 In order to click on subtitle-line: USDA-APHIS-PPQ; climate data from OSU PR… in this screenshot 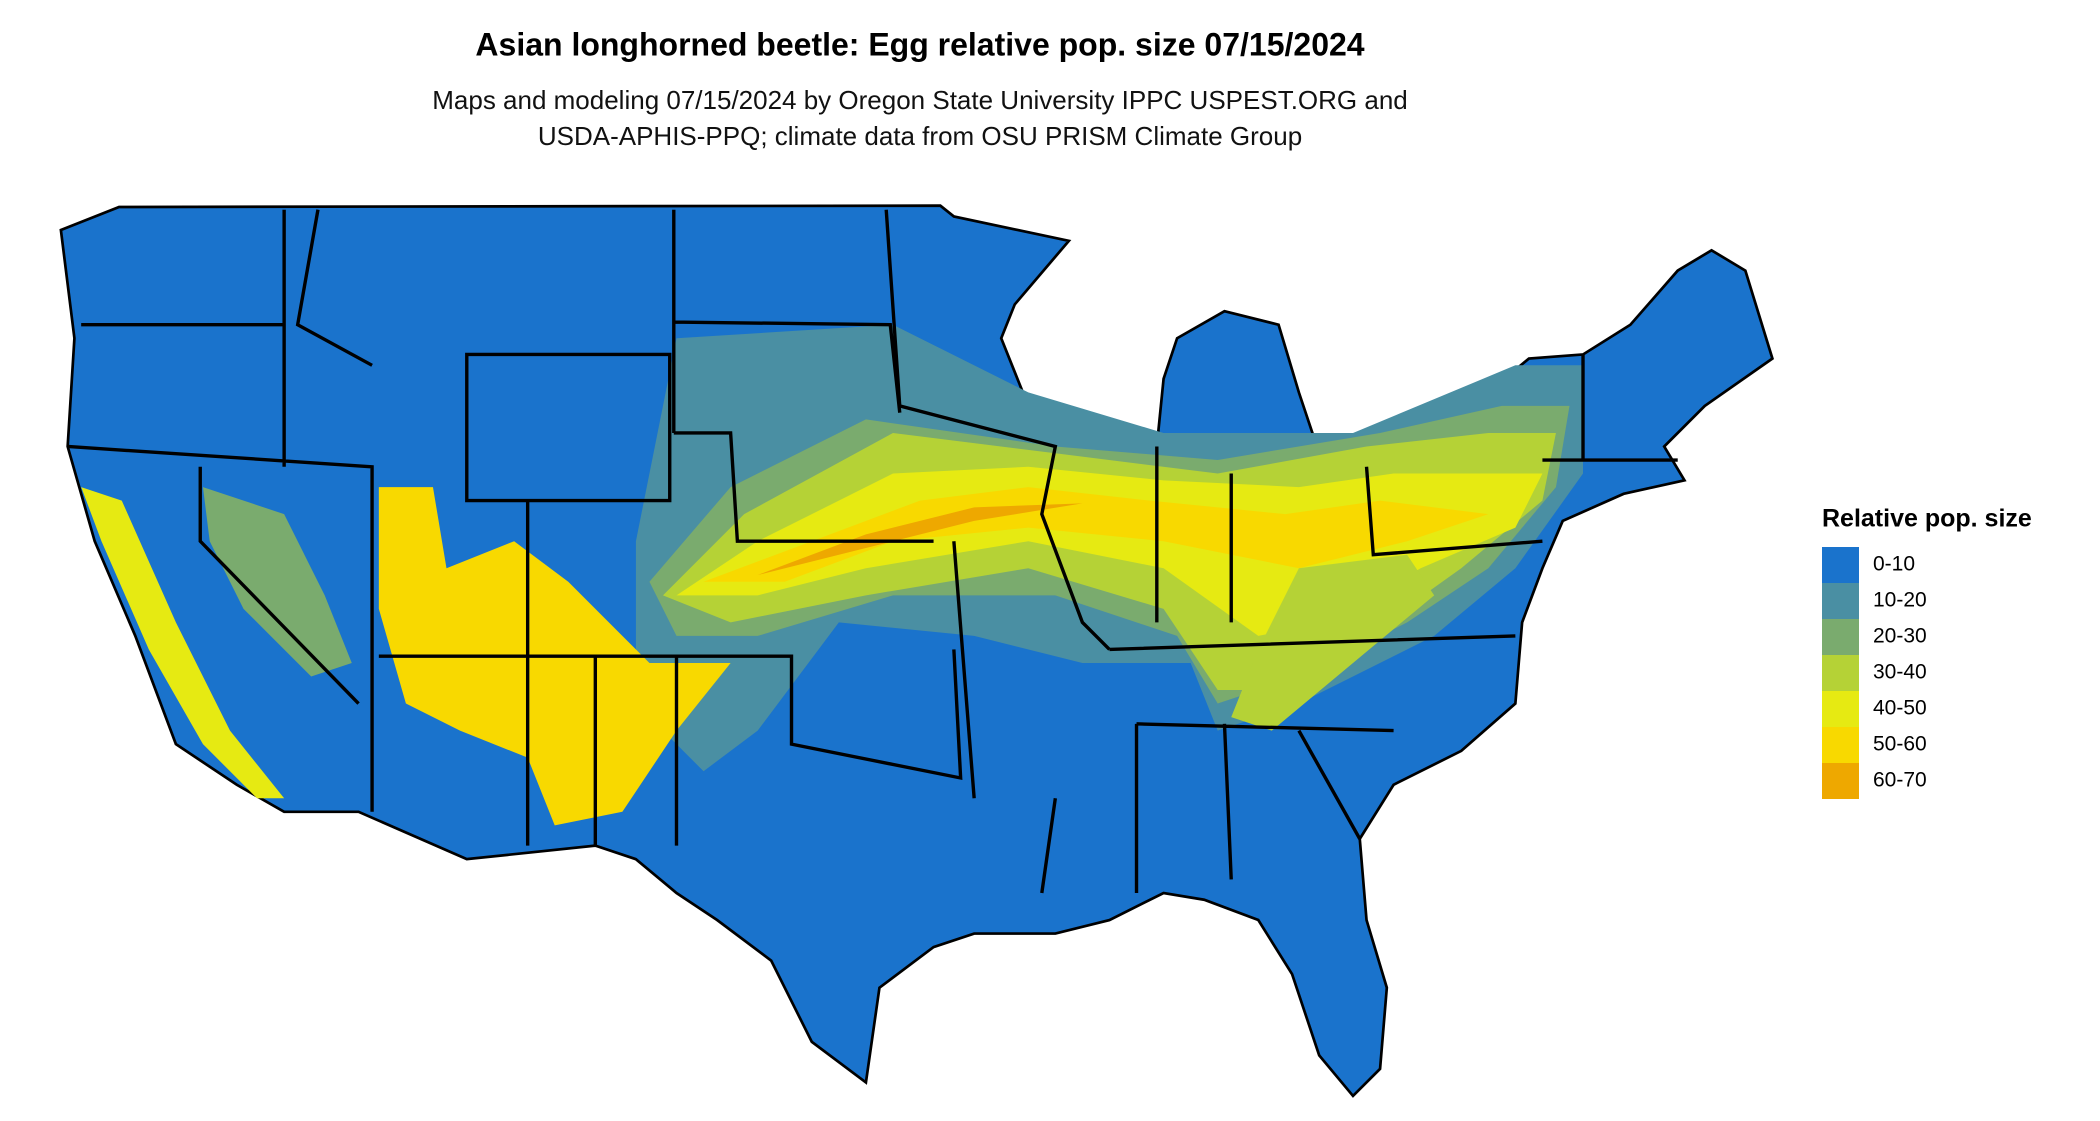, I will do `click(920, 136)`.